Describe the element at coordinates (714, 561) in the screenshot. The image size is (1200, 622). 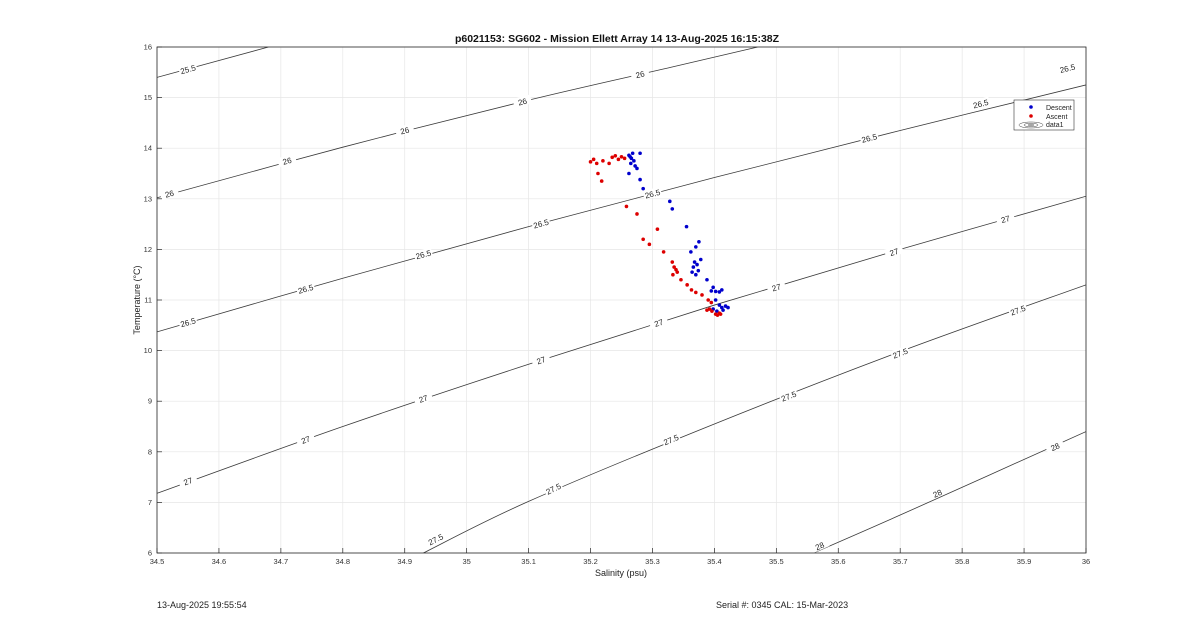
I see `x-tick-label: 35.4` at that location.